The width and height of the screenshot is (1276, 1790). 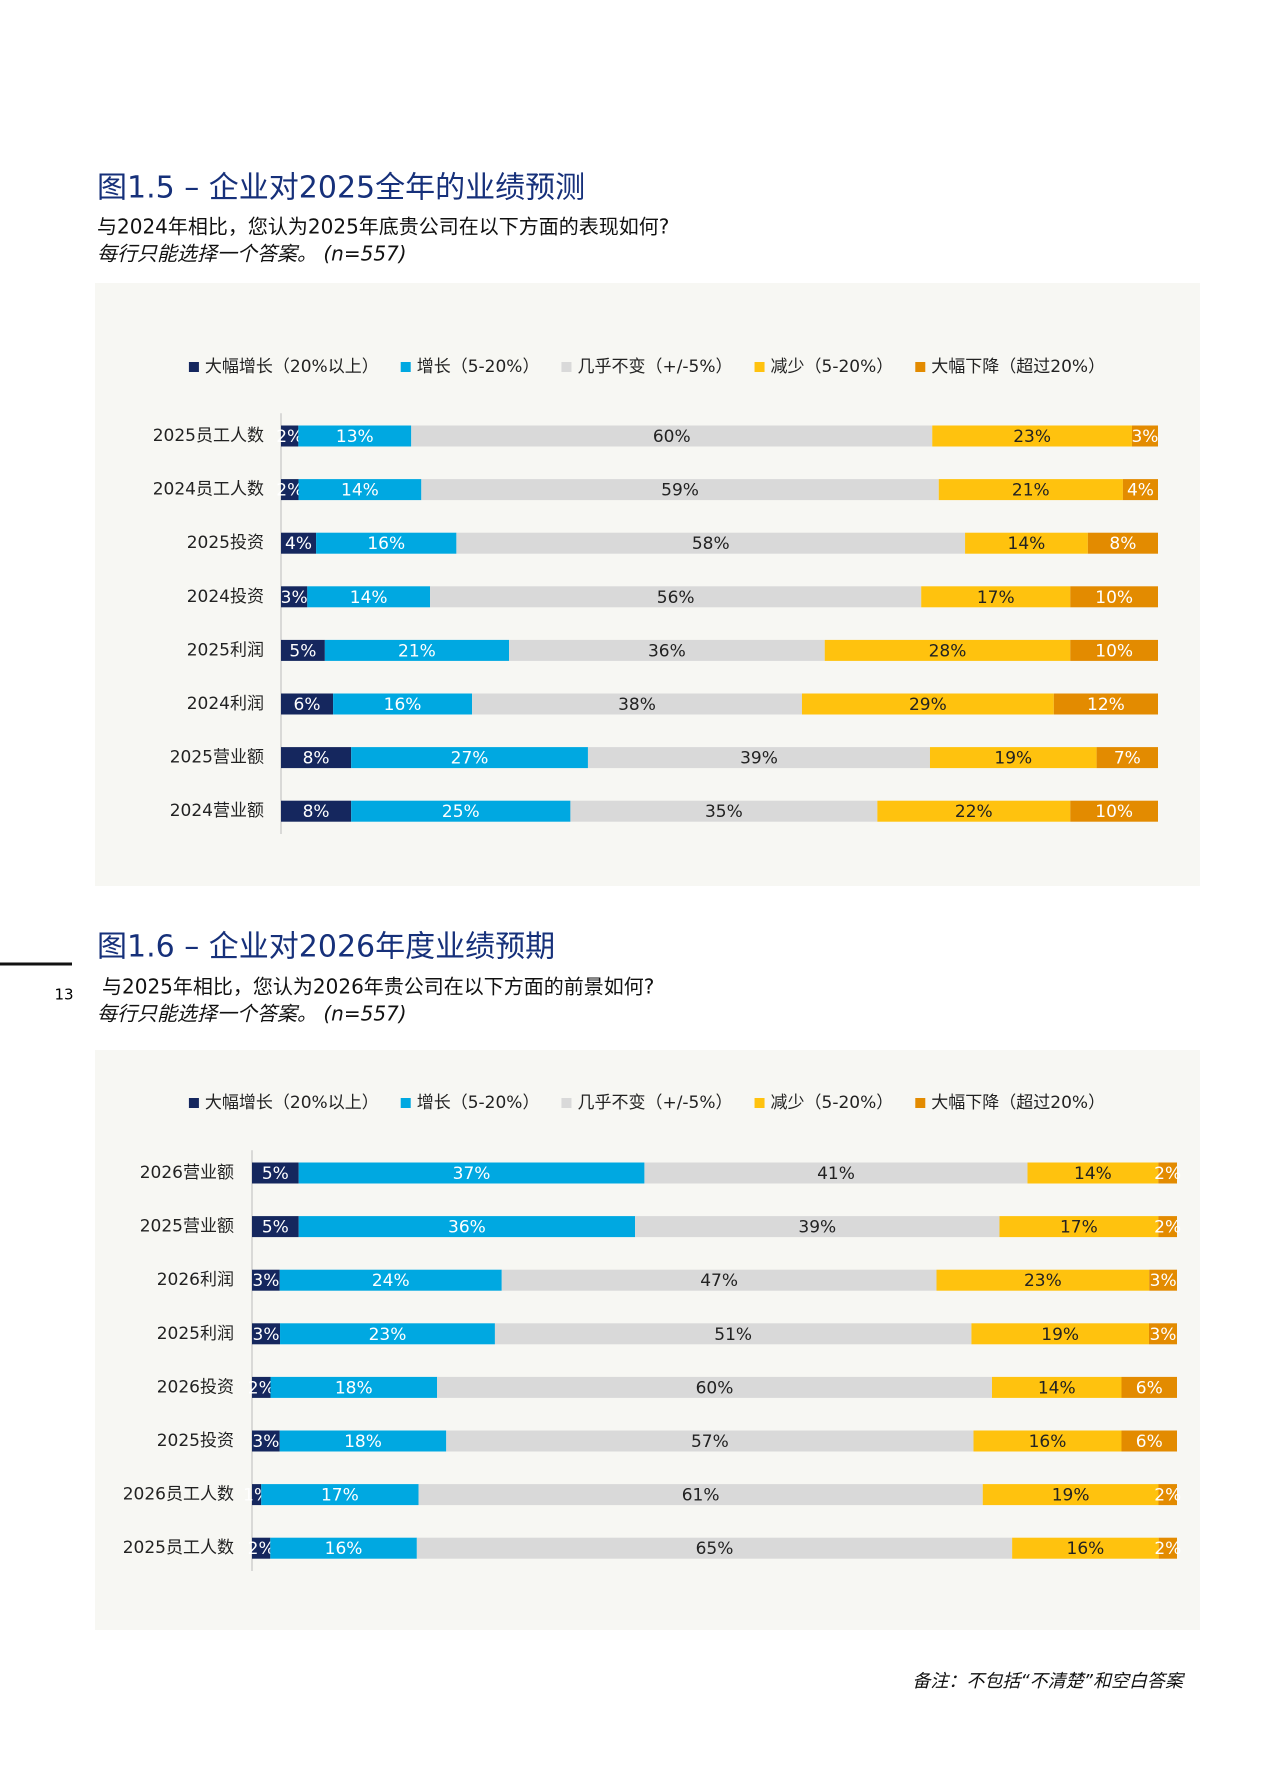 What do you see at coordinates (701, 1496) in the screenshot?
I see `value-label: 61%` at bounding box center [701, 1496].